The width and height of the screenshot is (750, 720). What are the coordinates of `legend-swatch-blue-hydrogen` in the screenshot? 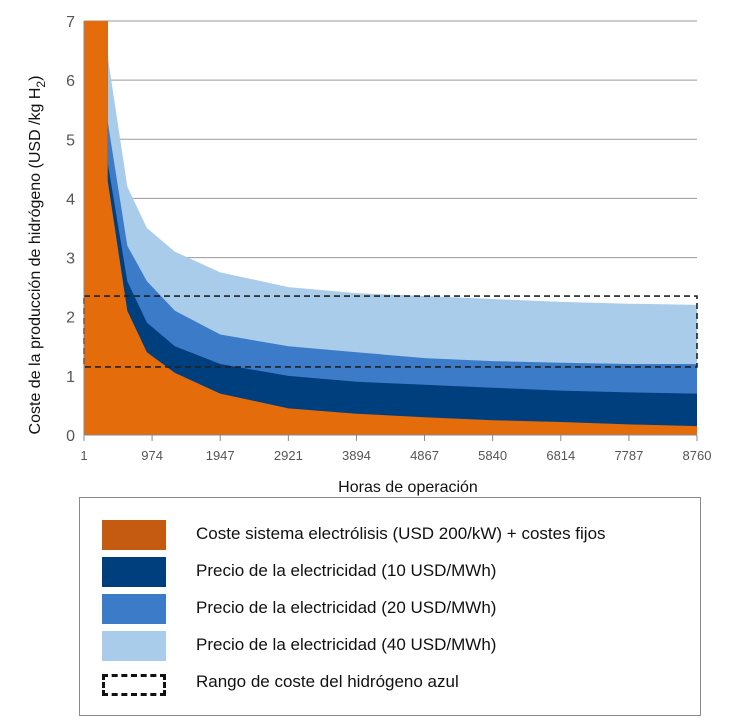 It's located at (134, 685).